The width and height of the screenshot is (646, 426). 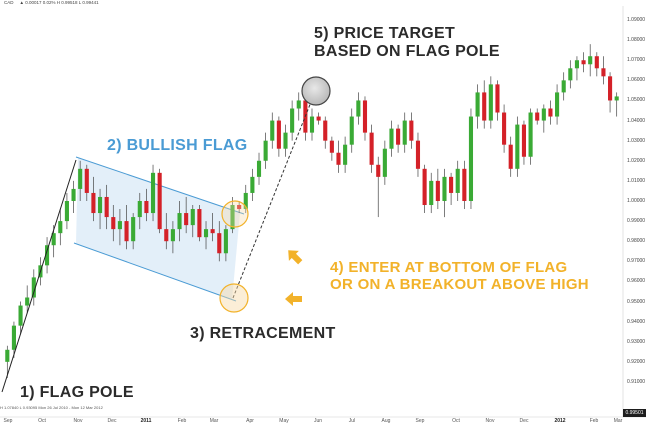 I want to click on price-tick-label: 1.01000, so click(x=636, y=180).